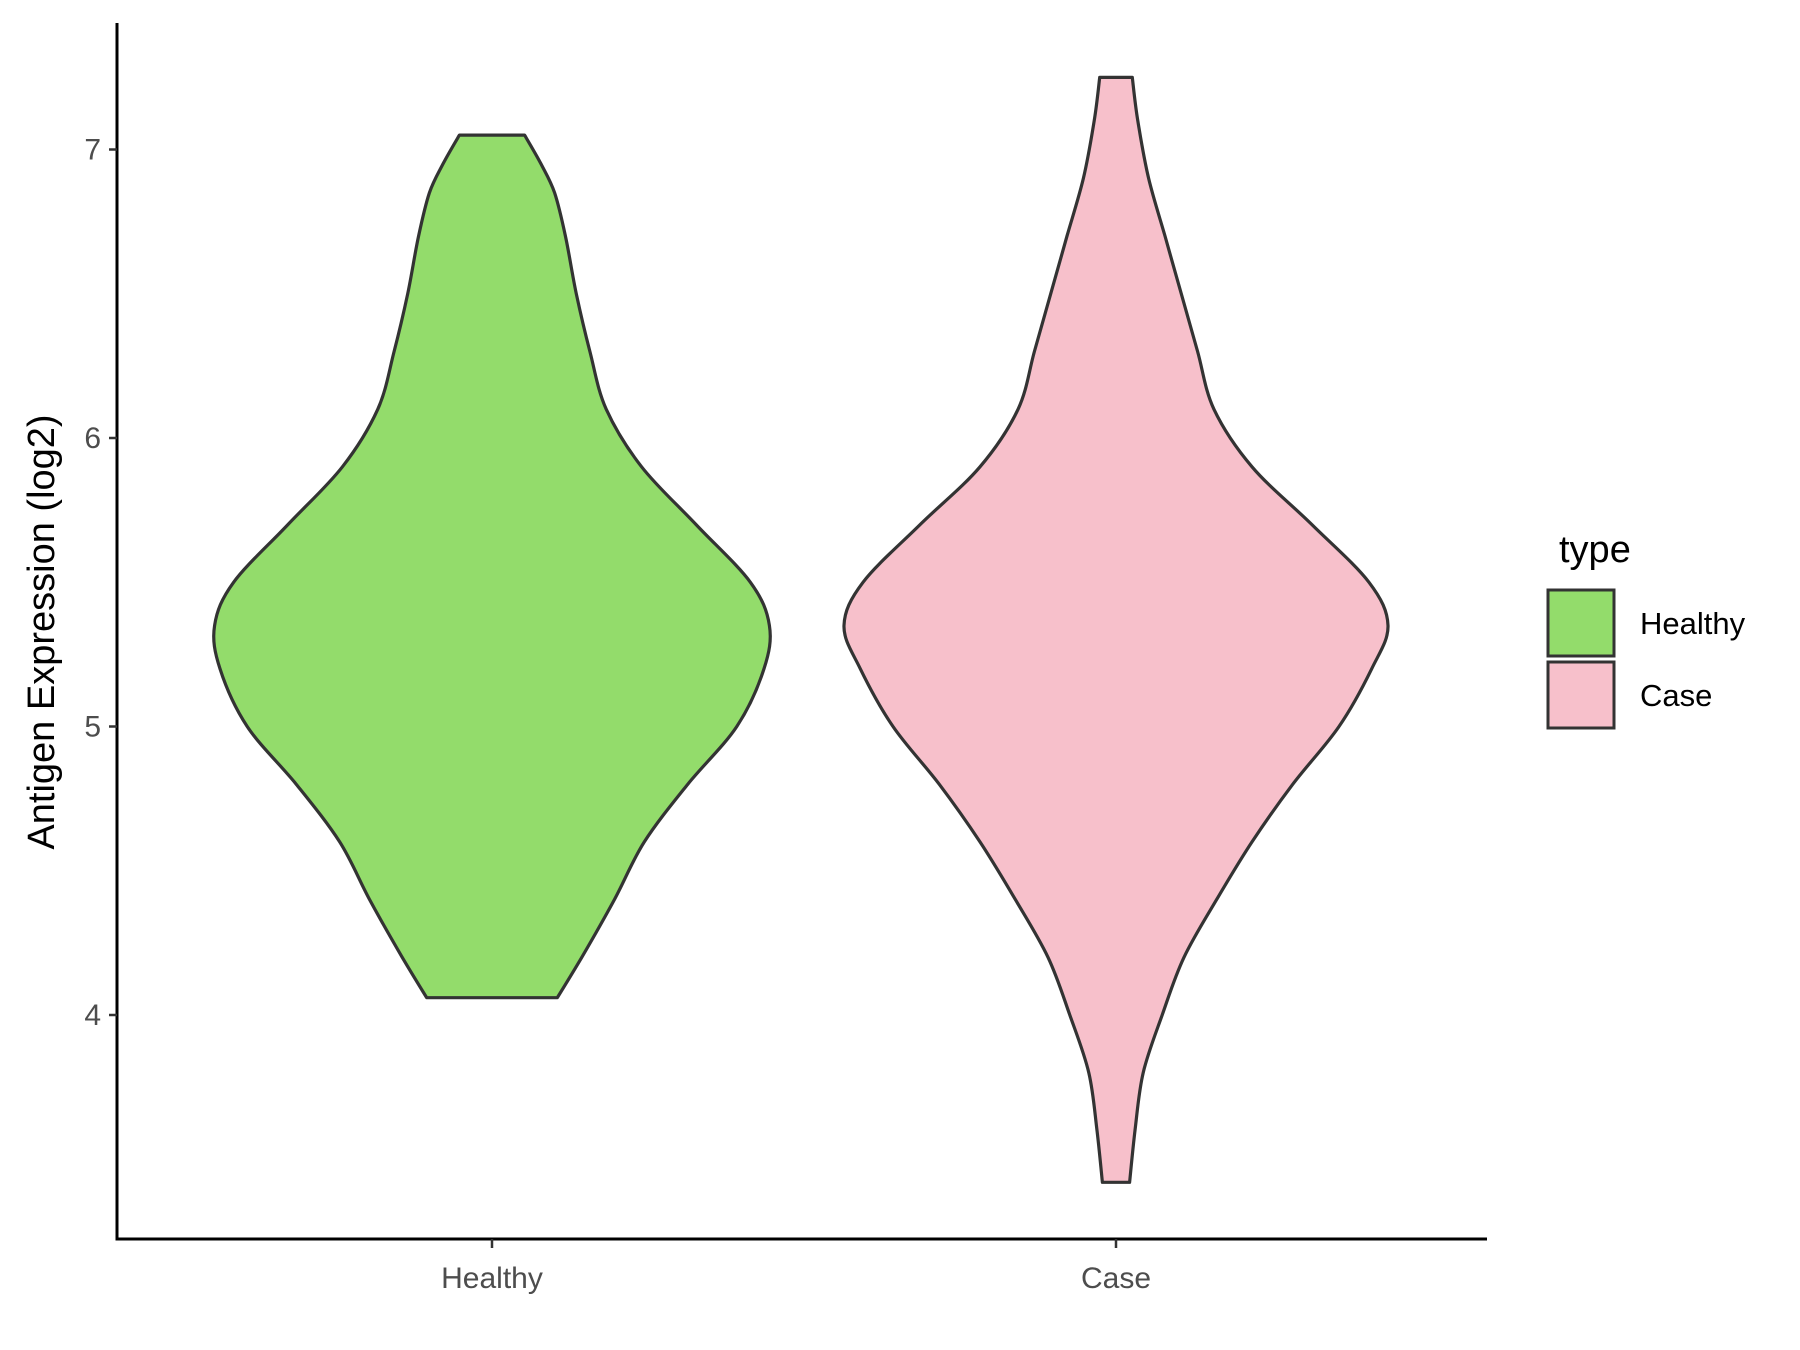  What do you see at coordinates (1676, 695) in the screenshot?
I see `legend-label-case: Case` at bounding box center [1676, 695].